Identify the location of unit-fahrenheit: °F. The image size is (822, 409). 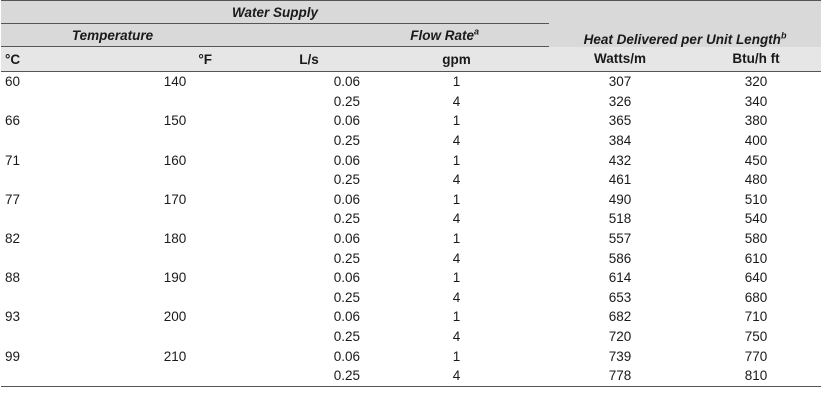
(160, 59).